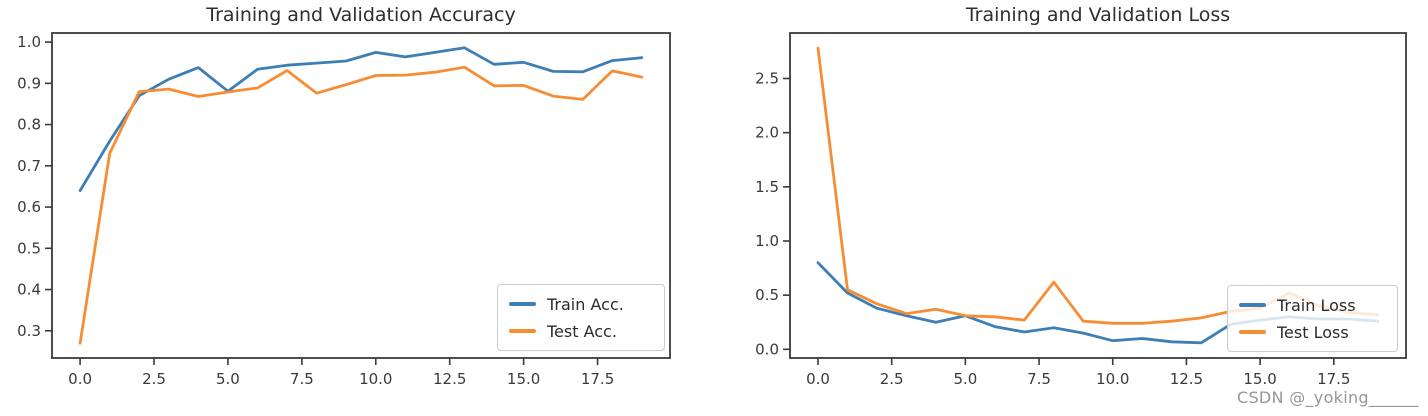 This screenshot has width=1428, height=416. What do you see at coordinates (29, 207) in the screenshot?
I see `y-tick-label: 0.6` at bounding box center [29, 207].